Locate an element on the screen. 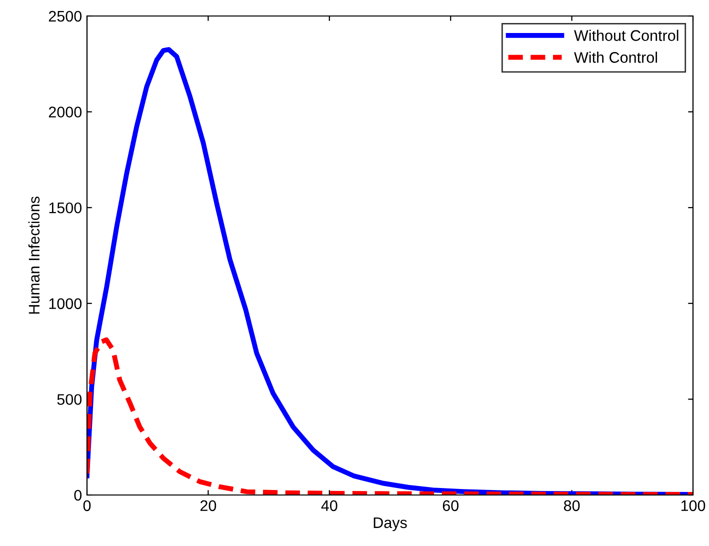  x-tick-label: 80 is located at coordinates (572, 506).